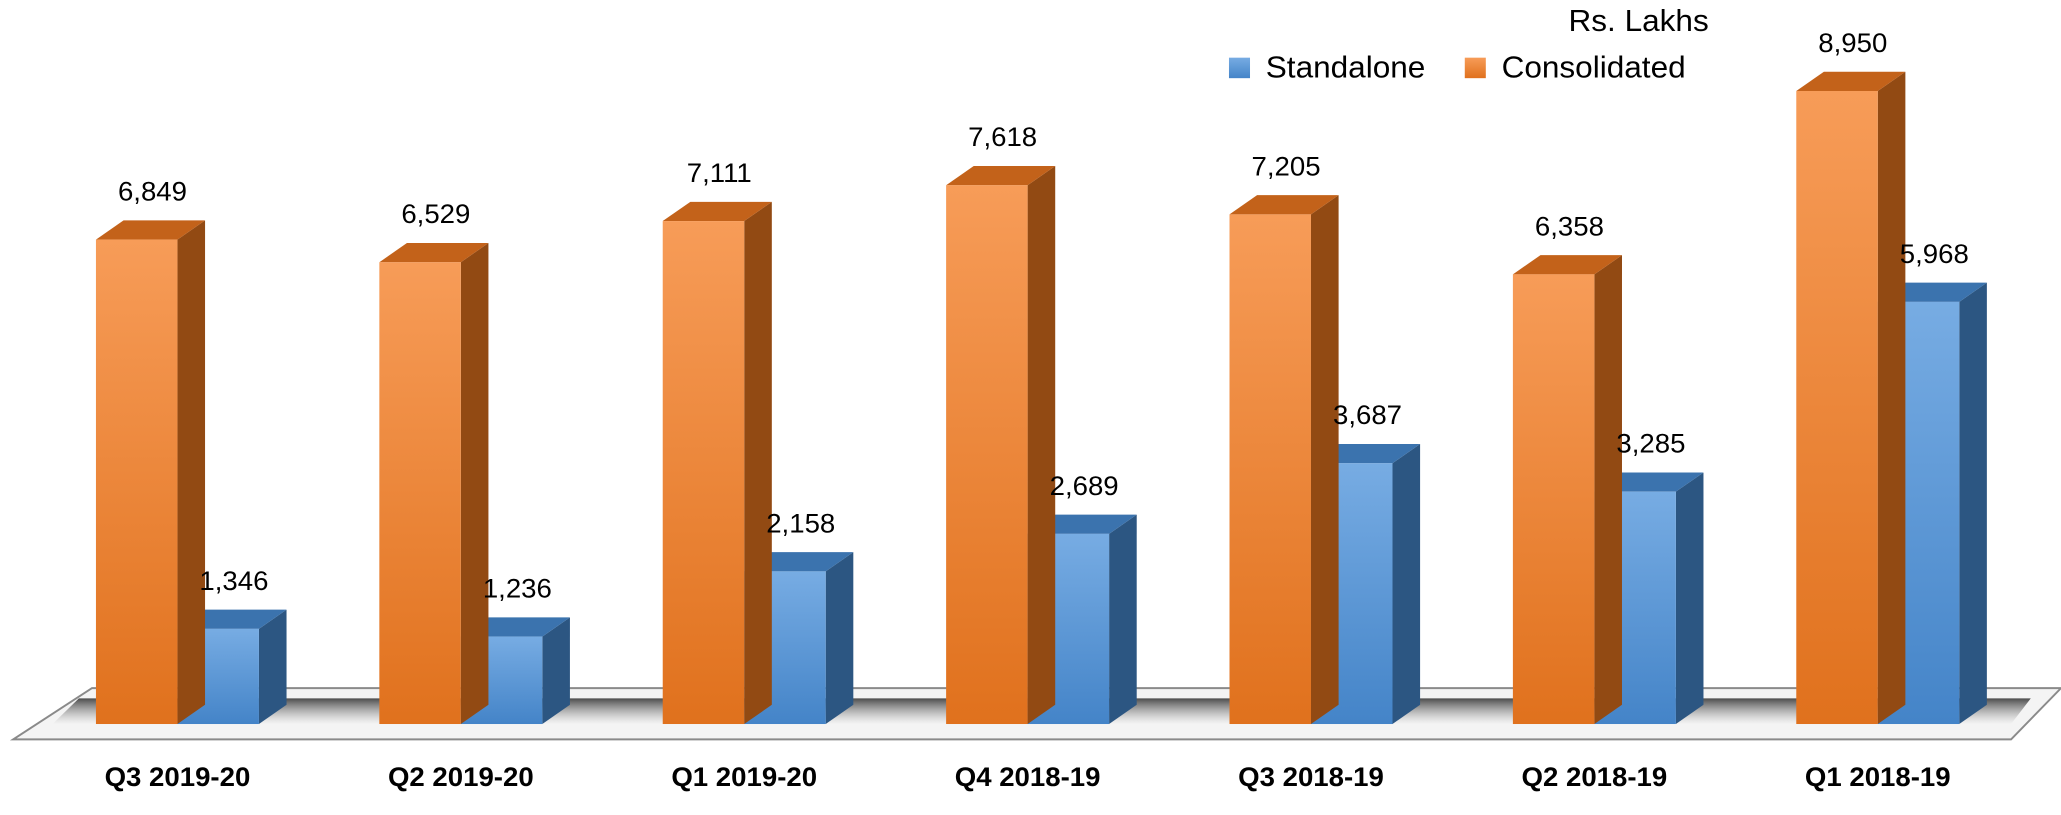  What do you see at coordinates (1594, 67) in the screenshot?
I see `legend-label: Consolidated` at bounding box center [1594, 67].